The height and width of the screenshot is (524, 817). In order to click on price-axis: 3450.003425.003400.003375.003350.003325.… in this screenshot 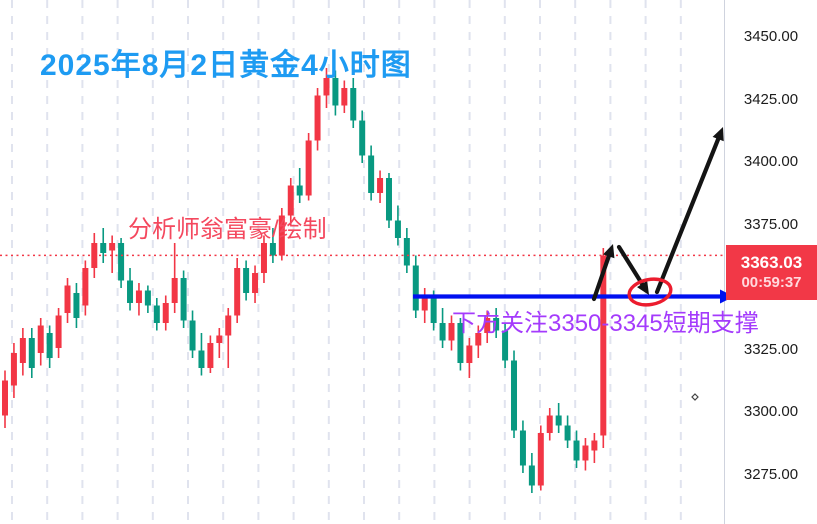, I will do `click(771, 262)`.